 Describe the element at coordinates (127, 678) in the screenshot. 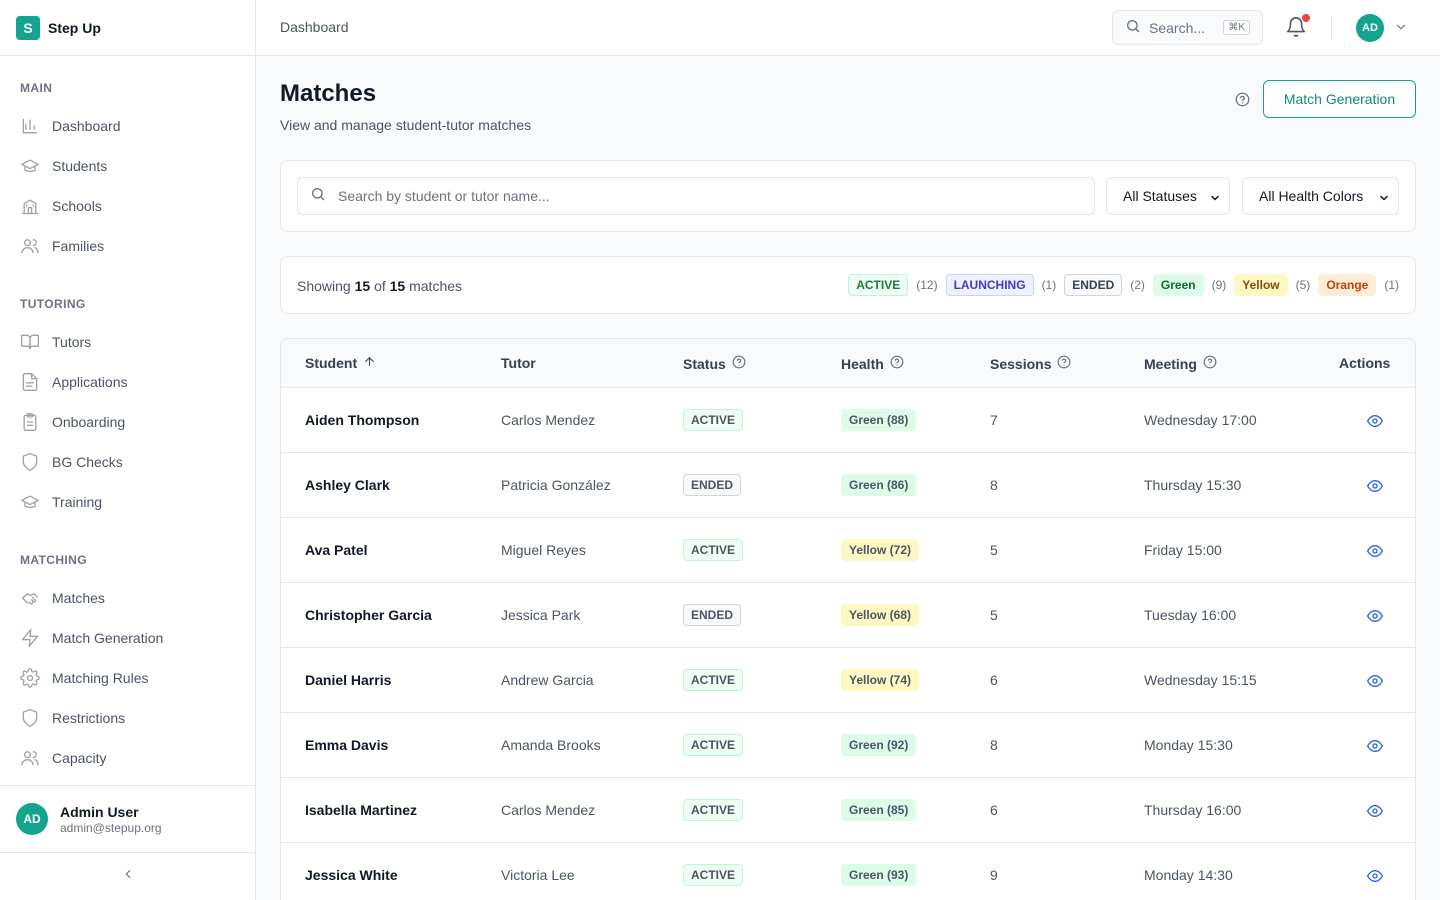

I see `sidebar-item-matching-rules: Matching Rules` at that location.